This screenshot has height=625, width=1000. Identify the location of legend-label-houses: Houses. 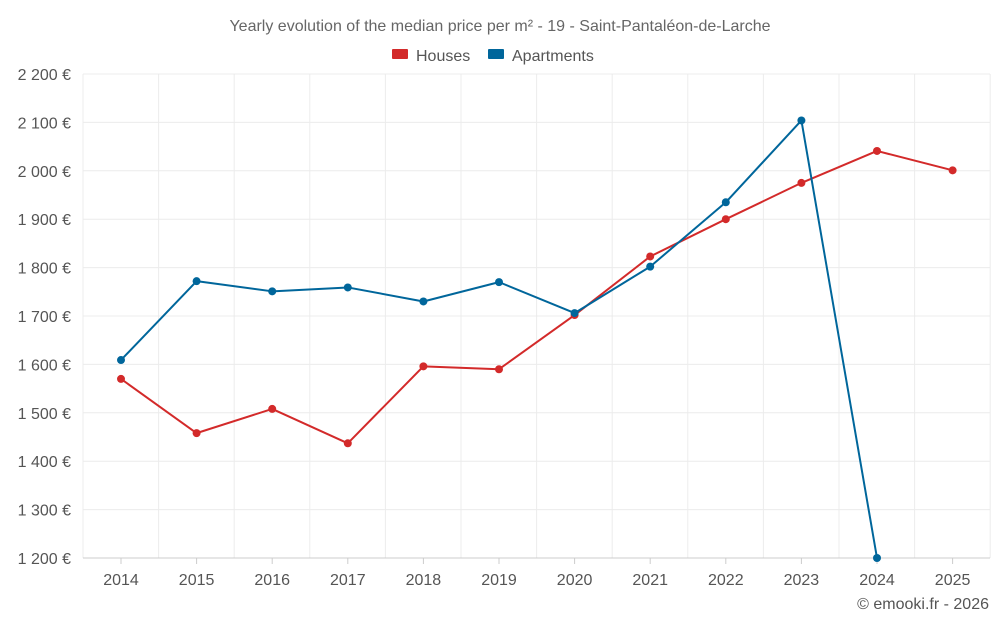
(443, 56).